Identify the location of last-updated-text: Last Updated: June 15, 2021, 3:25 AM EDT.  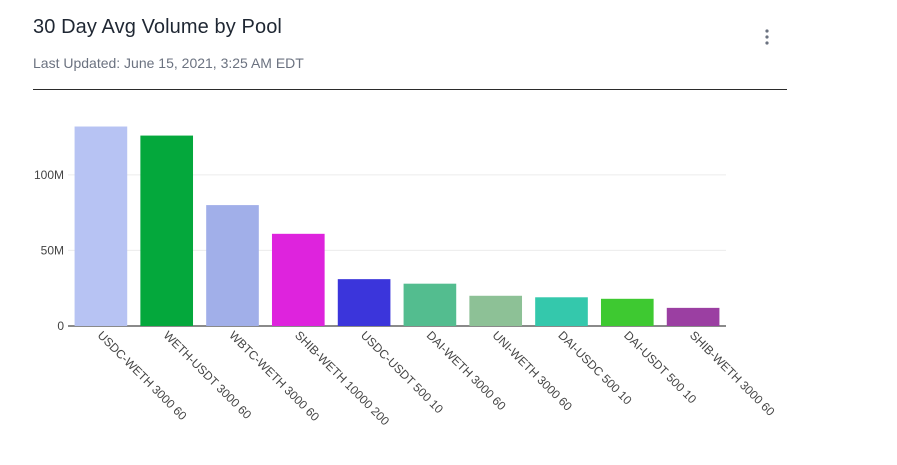
(168, 63).